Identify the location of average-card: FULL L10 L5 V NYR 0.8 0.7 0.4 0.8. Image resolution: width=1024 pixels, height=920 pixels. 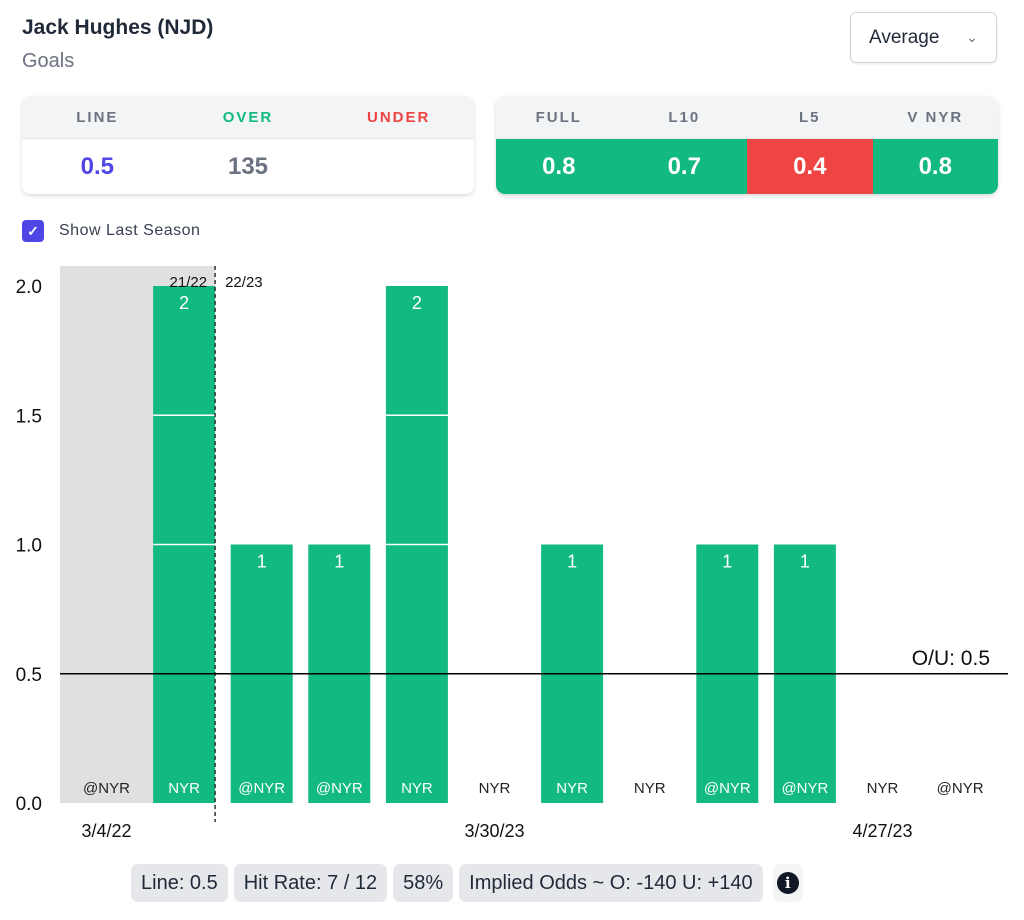
(747, 145).